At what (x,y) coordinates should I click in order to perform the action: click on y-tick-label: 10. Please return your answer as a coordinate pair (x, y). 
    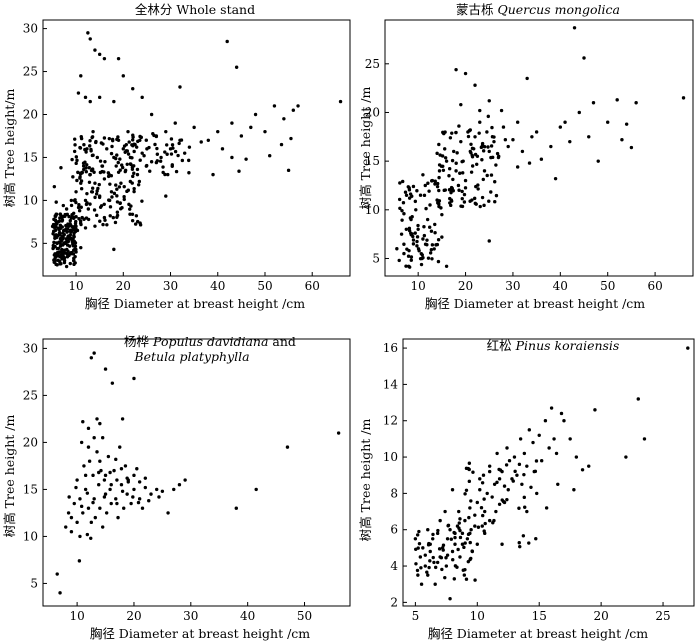
    Looking at the image, I should click on (30, 200).